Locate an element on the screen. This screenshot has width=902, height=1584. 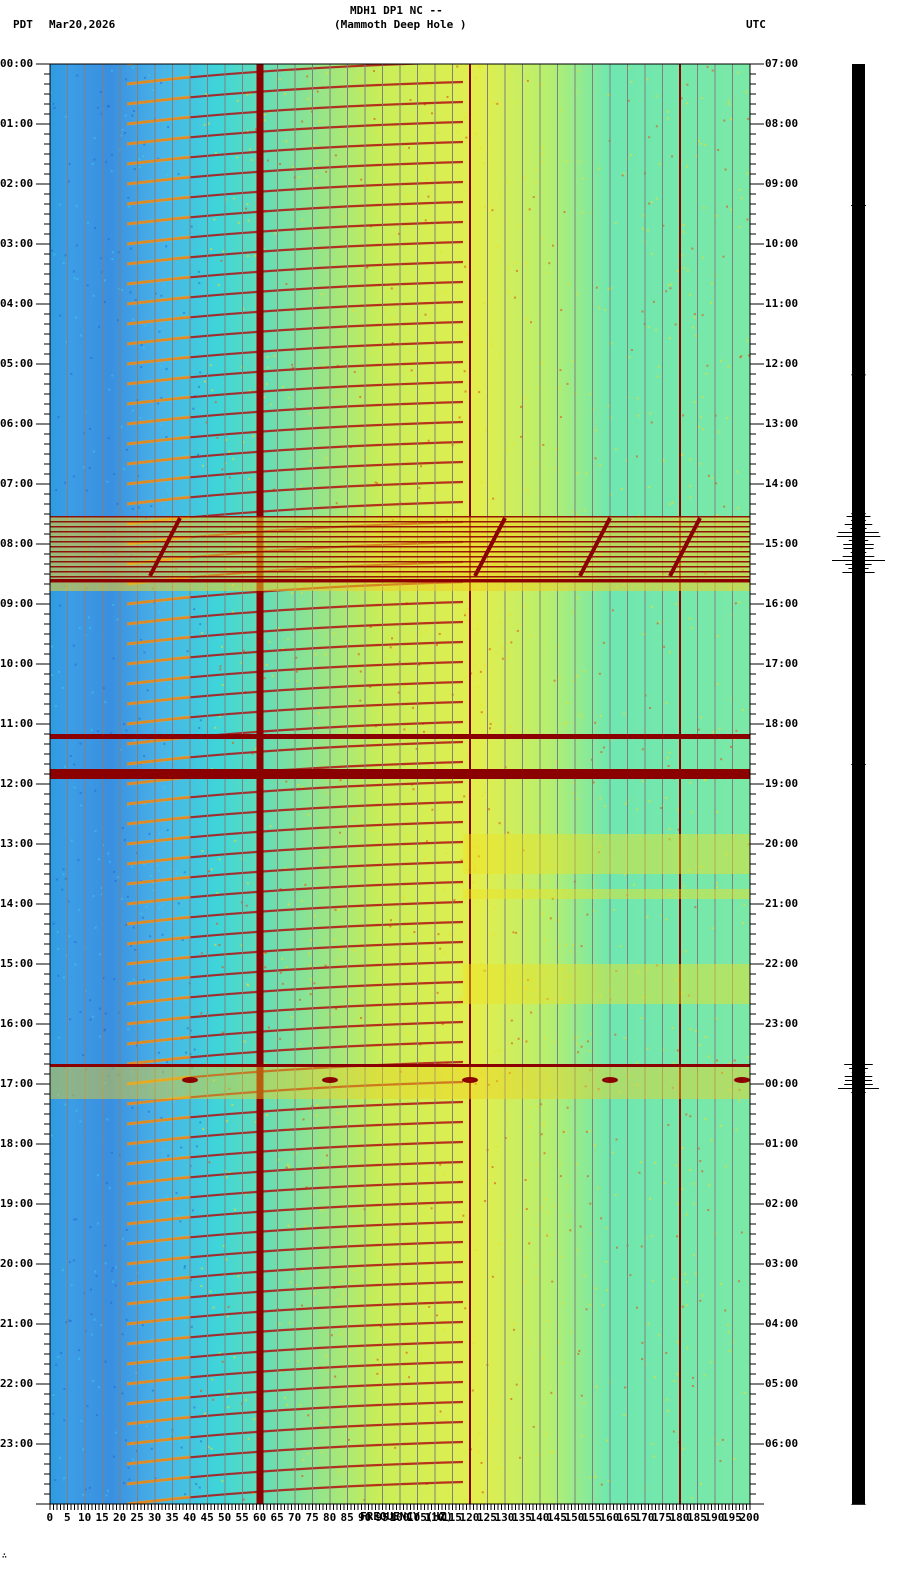
x-tick-label: 10 is located at coordinates (85, 1517).